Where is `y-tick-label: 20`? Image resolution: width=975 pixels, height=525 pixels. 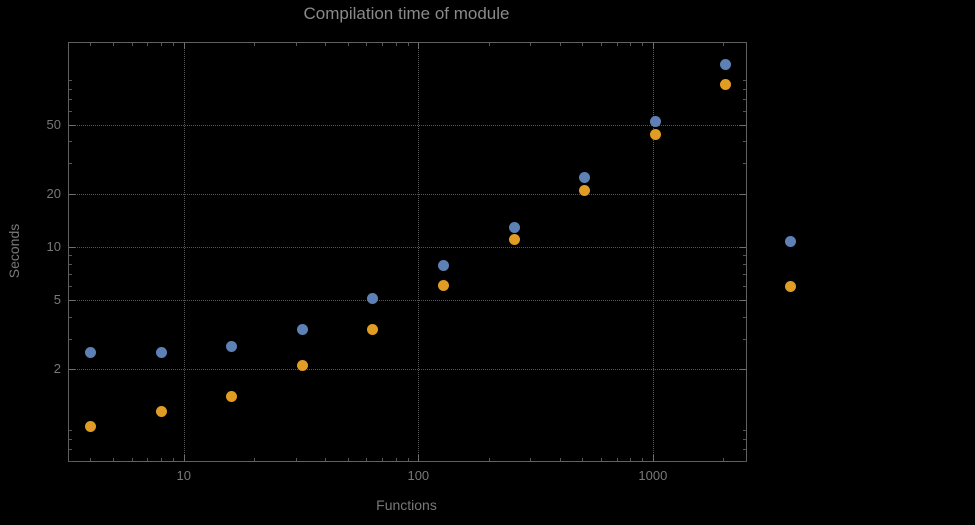
y-tick-label: 20 is located at coordinates (53, 194).